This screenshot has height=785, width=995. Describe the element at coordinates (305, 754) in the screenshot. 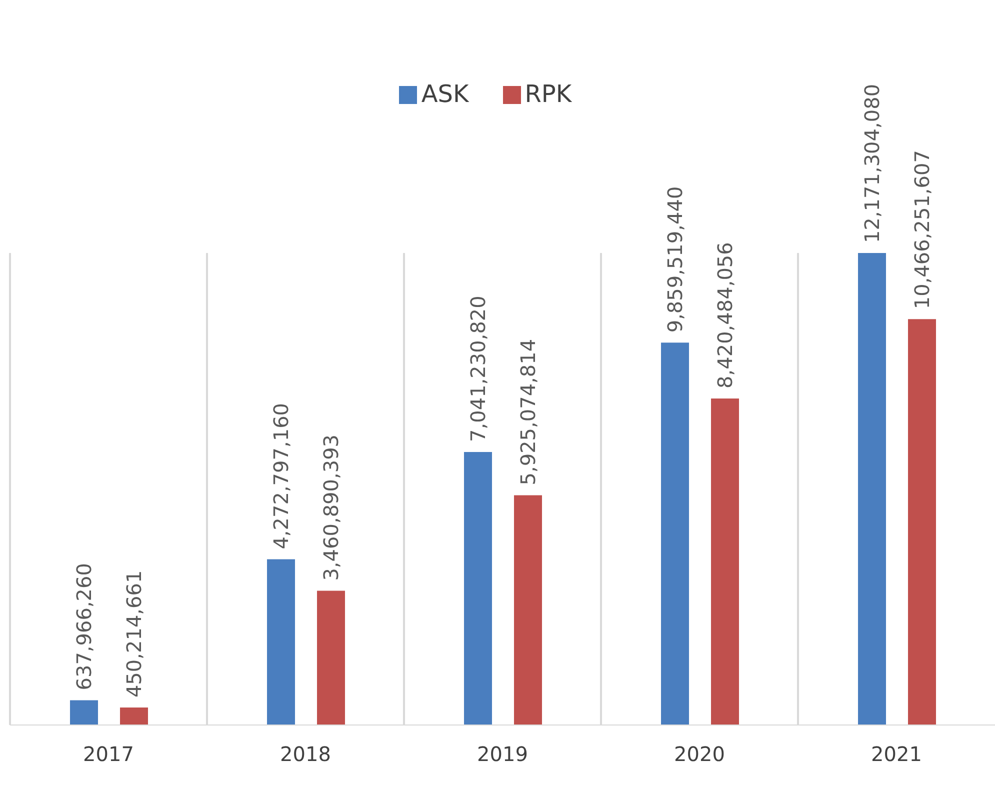

I see `x-tick-label: 2018` at that location.